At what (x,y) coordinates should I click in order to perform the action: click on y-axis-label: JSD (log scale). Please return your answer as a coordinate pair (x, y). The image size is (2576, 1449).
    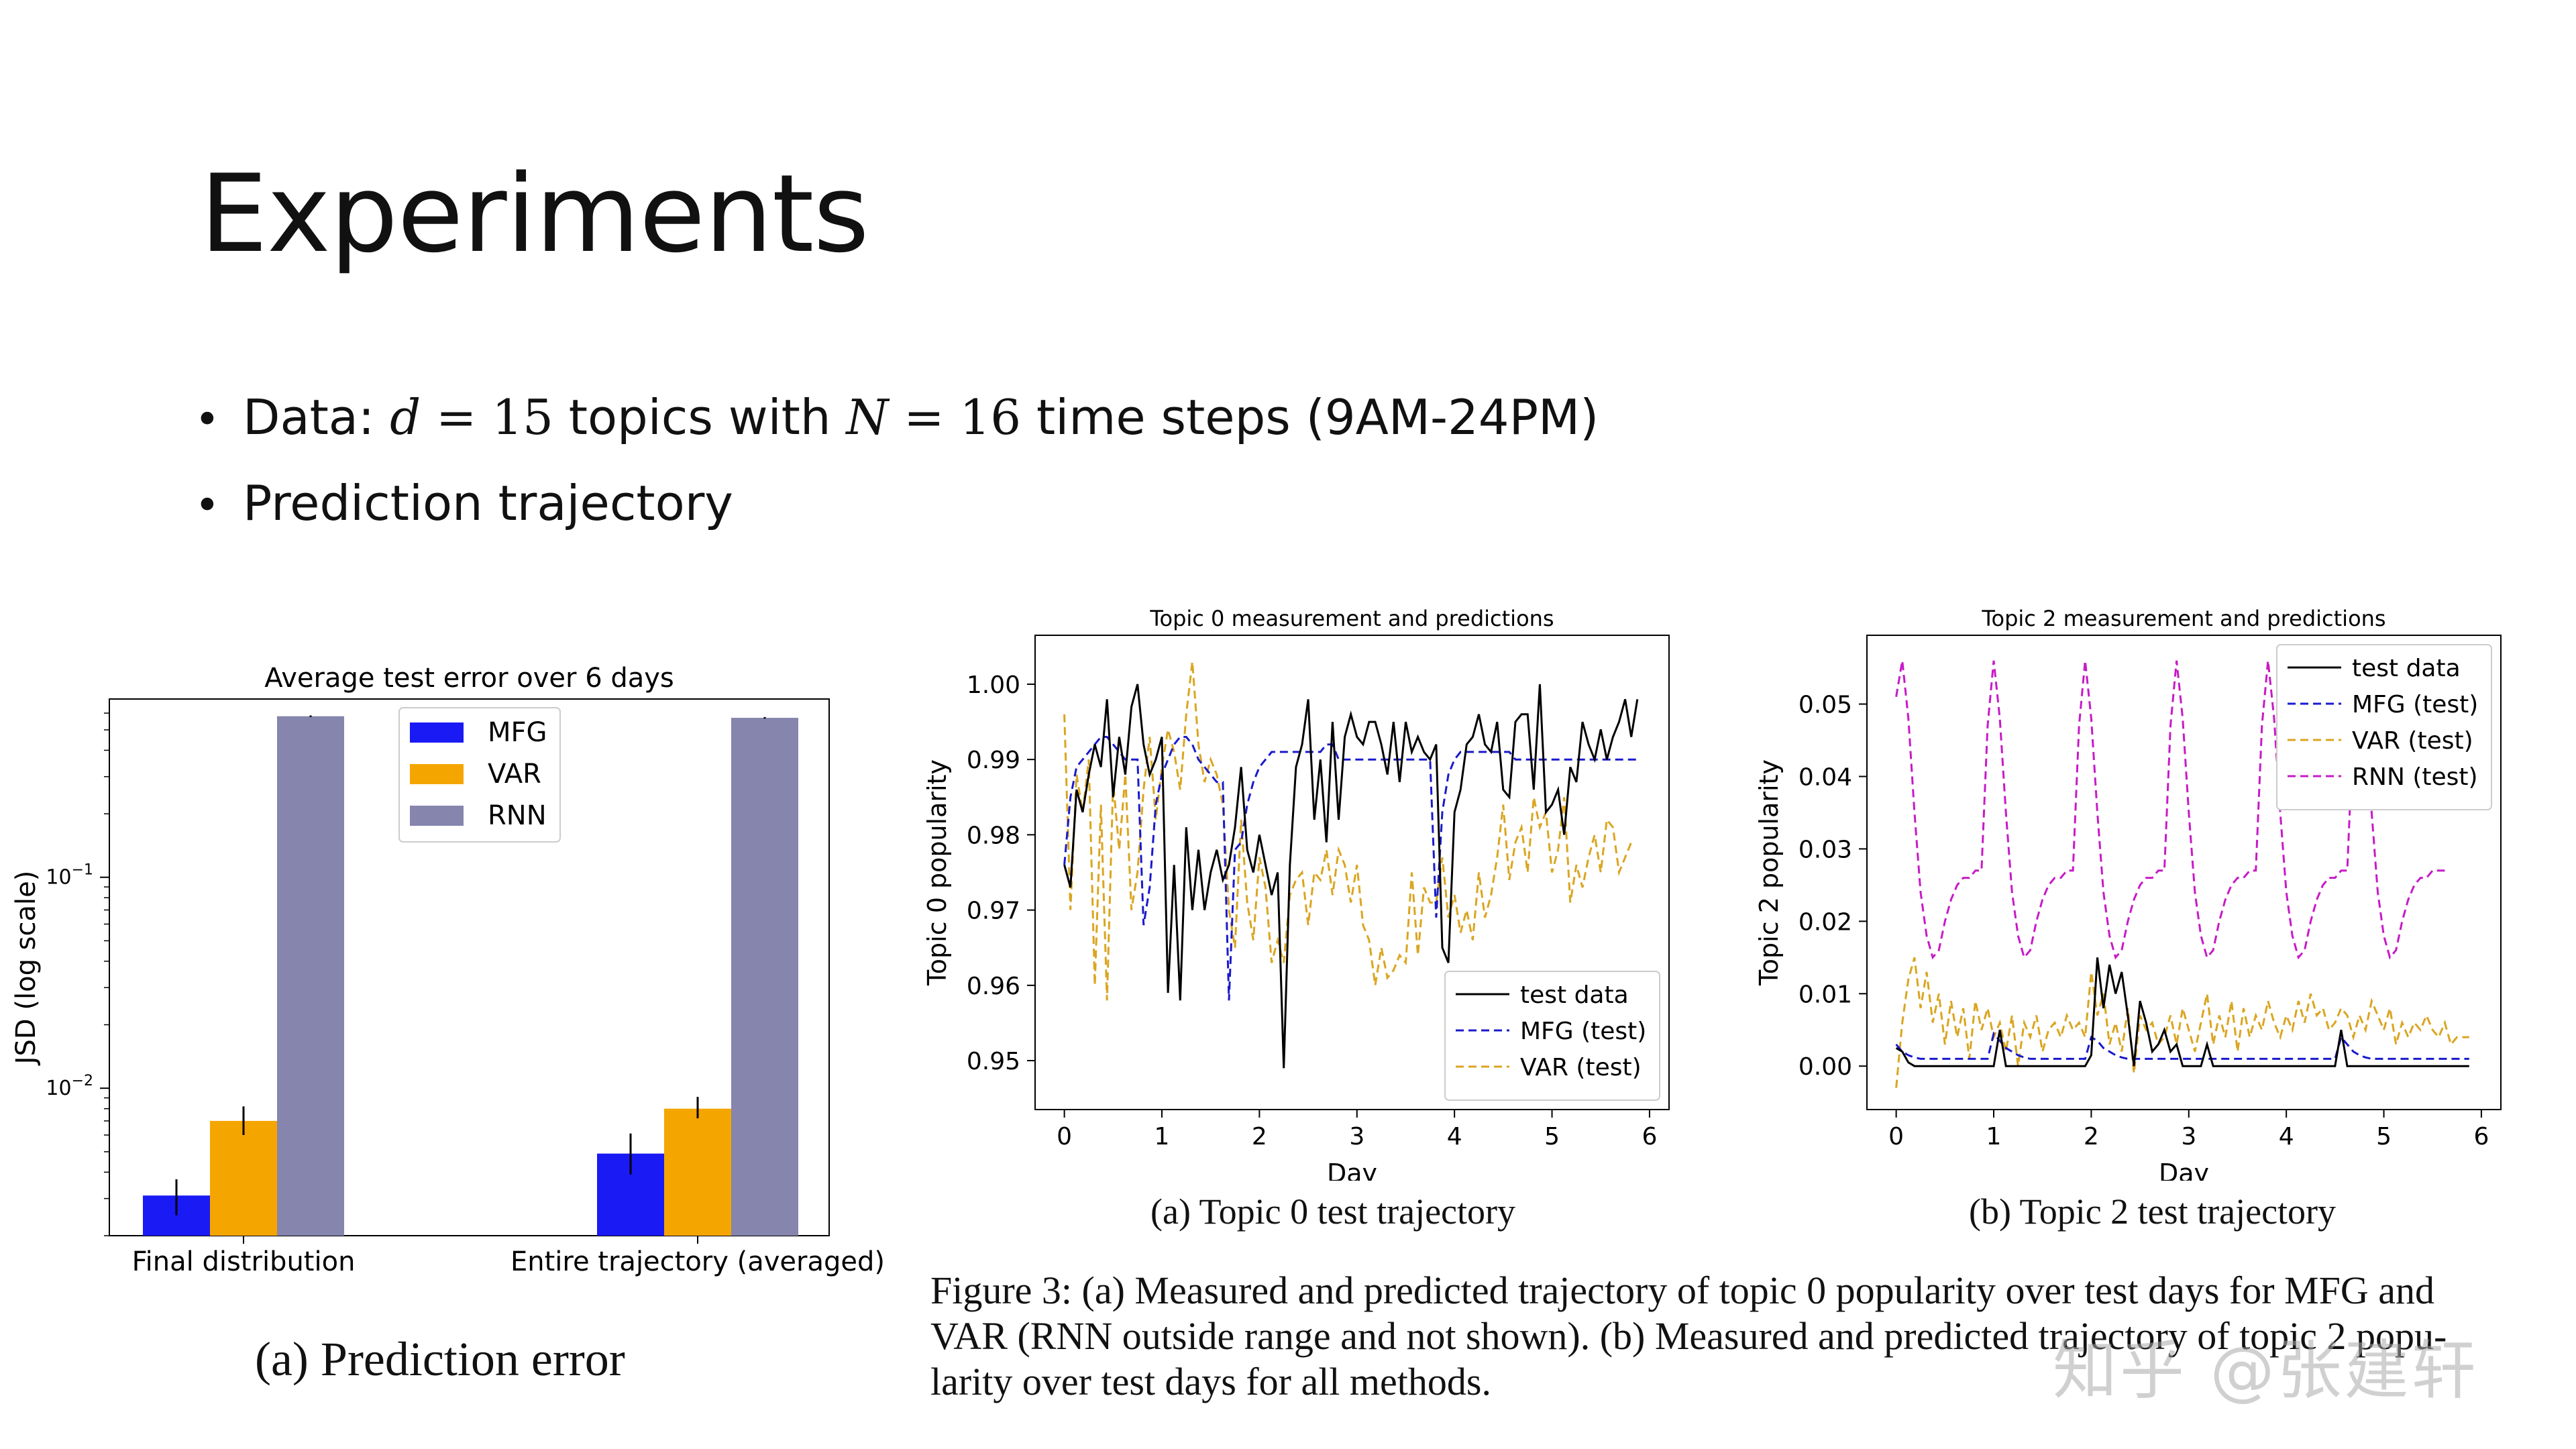
    Looking at the image, I should click on (26, 969).